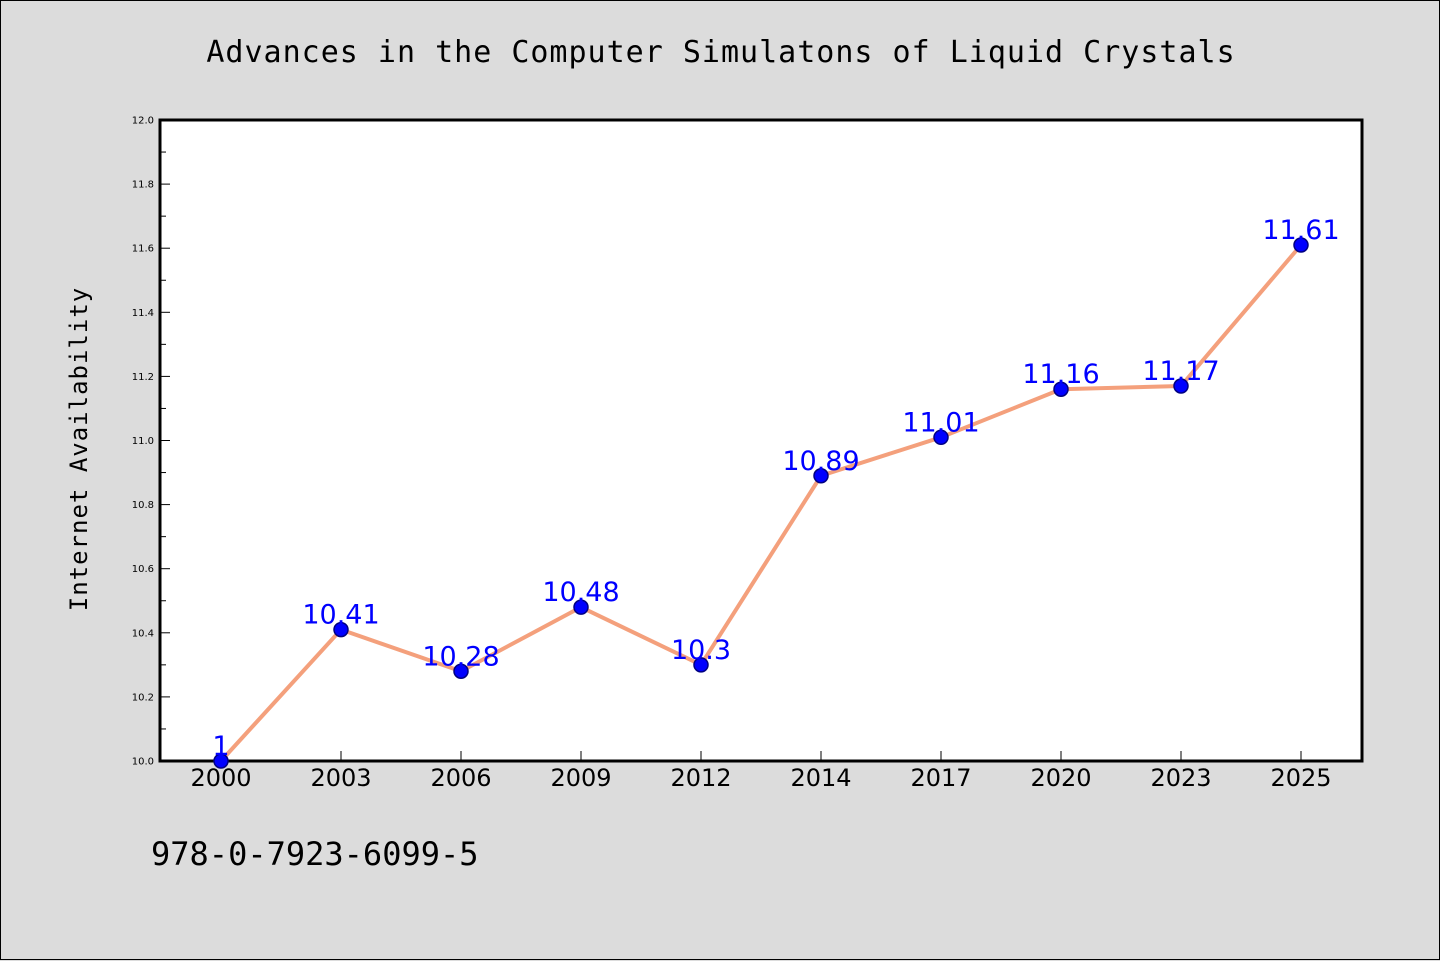 The width and height of the screenshot is (1440, 961). Describe the element at coordinates (143, 313) in the screenshot. I see `y-tick-label: 11.4` at that location.